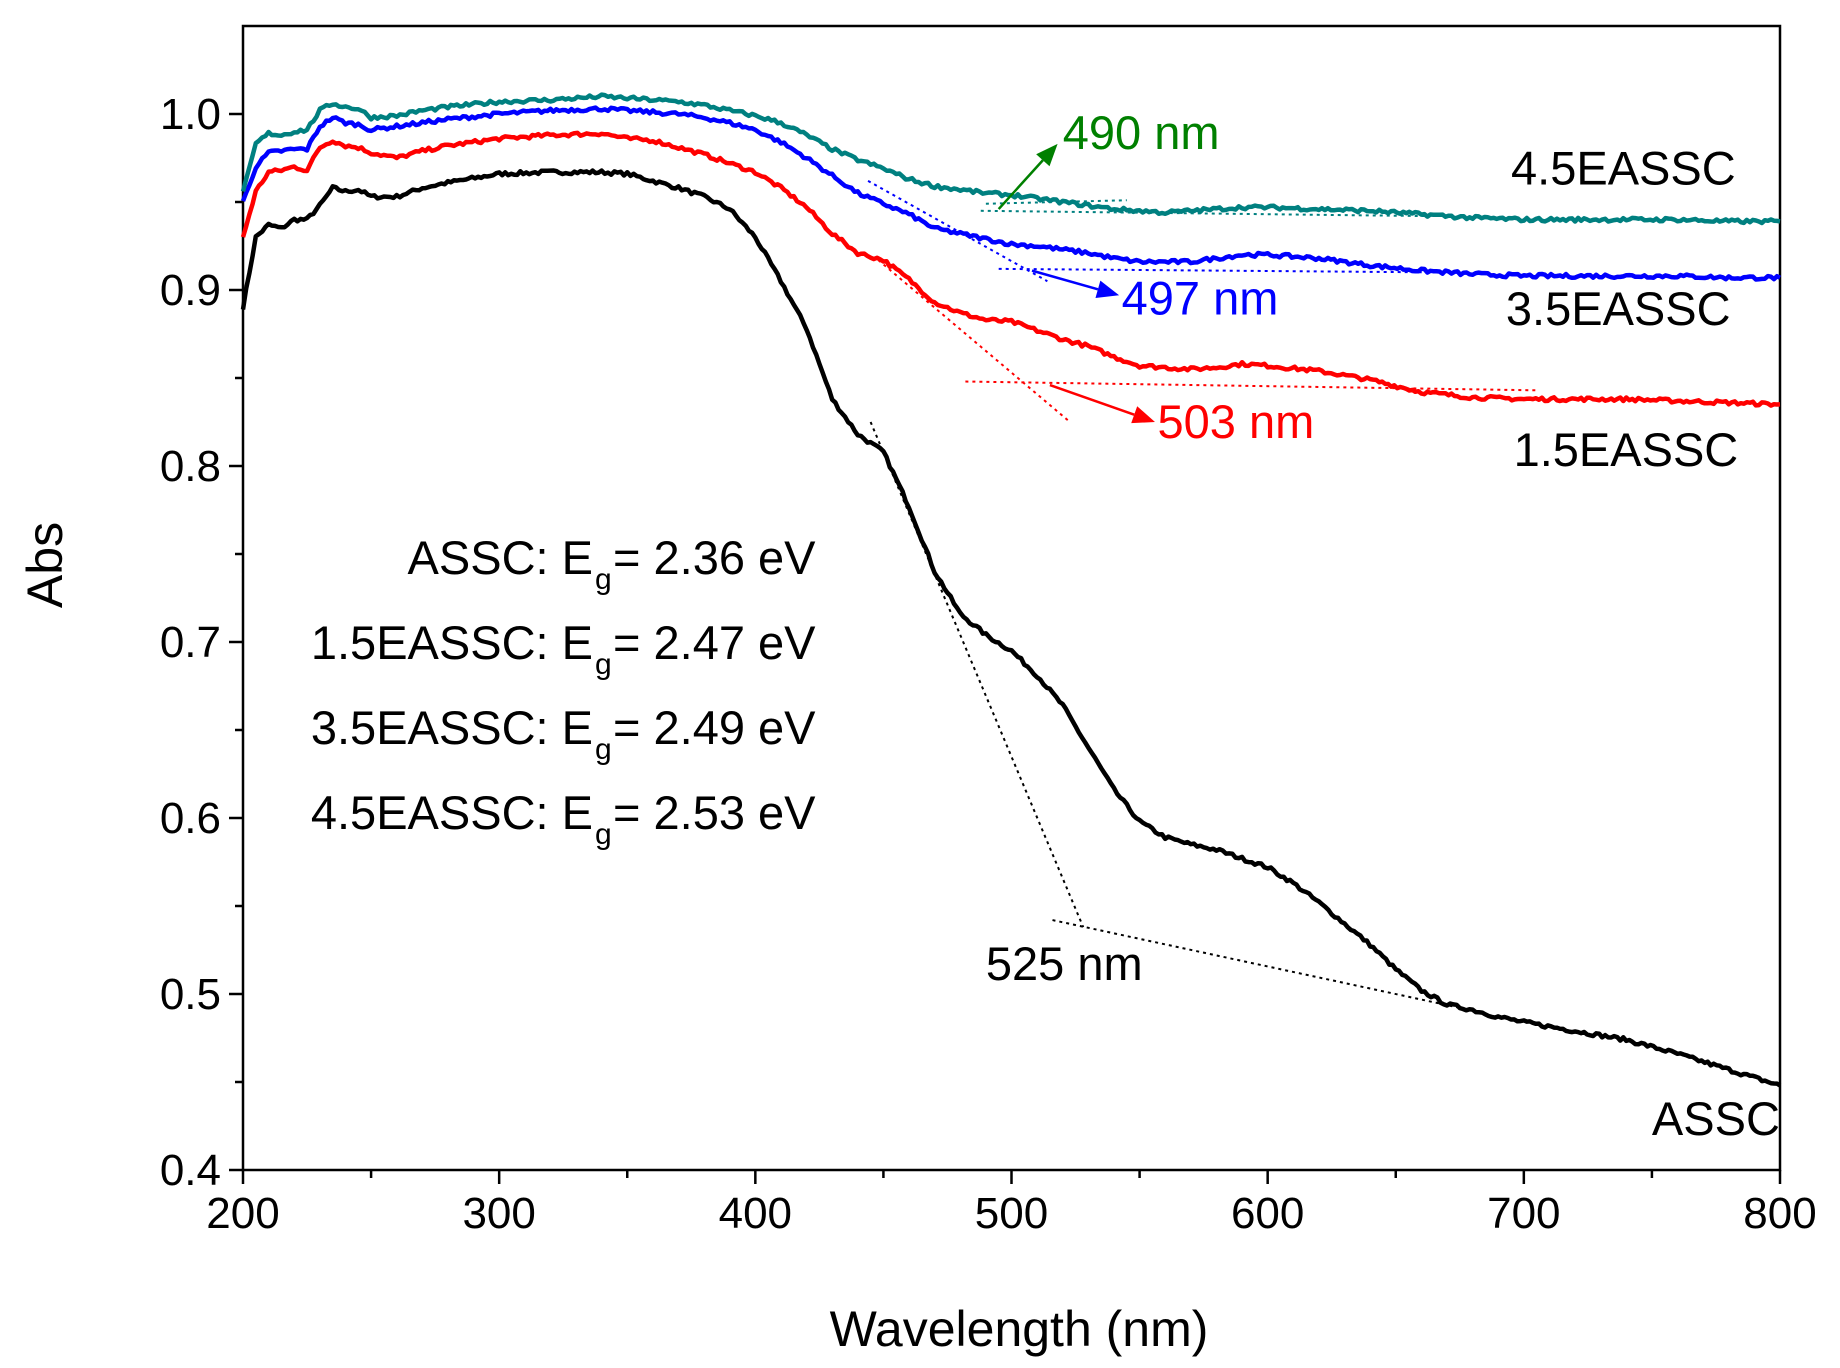 Image resolution: width=1840 pixels, height=1368 pixels. I want to click on y-tick-label: 0.8, so click(190, 466).